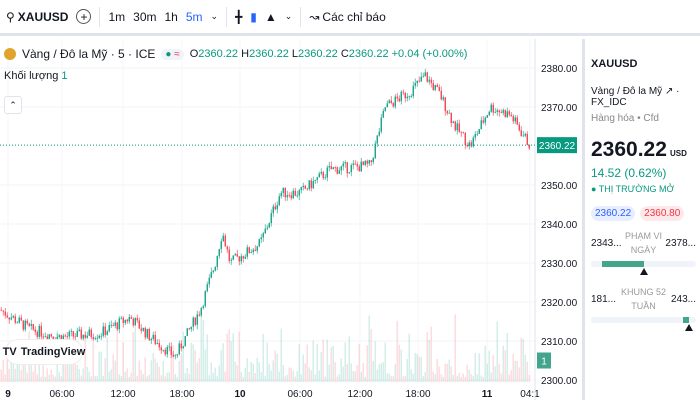 The image size is (700, 400). What do you see at coordinates (145, 16) in the screenshot?
I see `interval-30m: 30m` at bounding box center [145, 16].